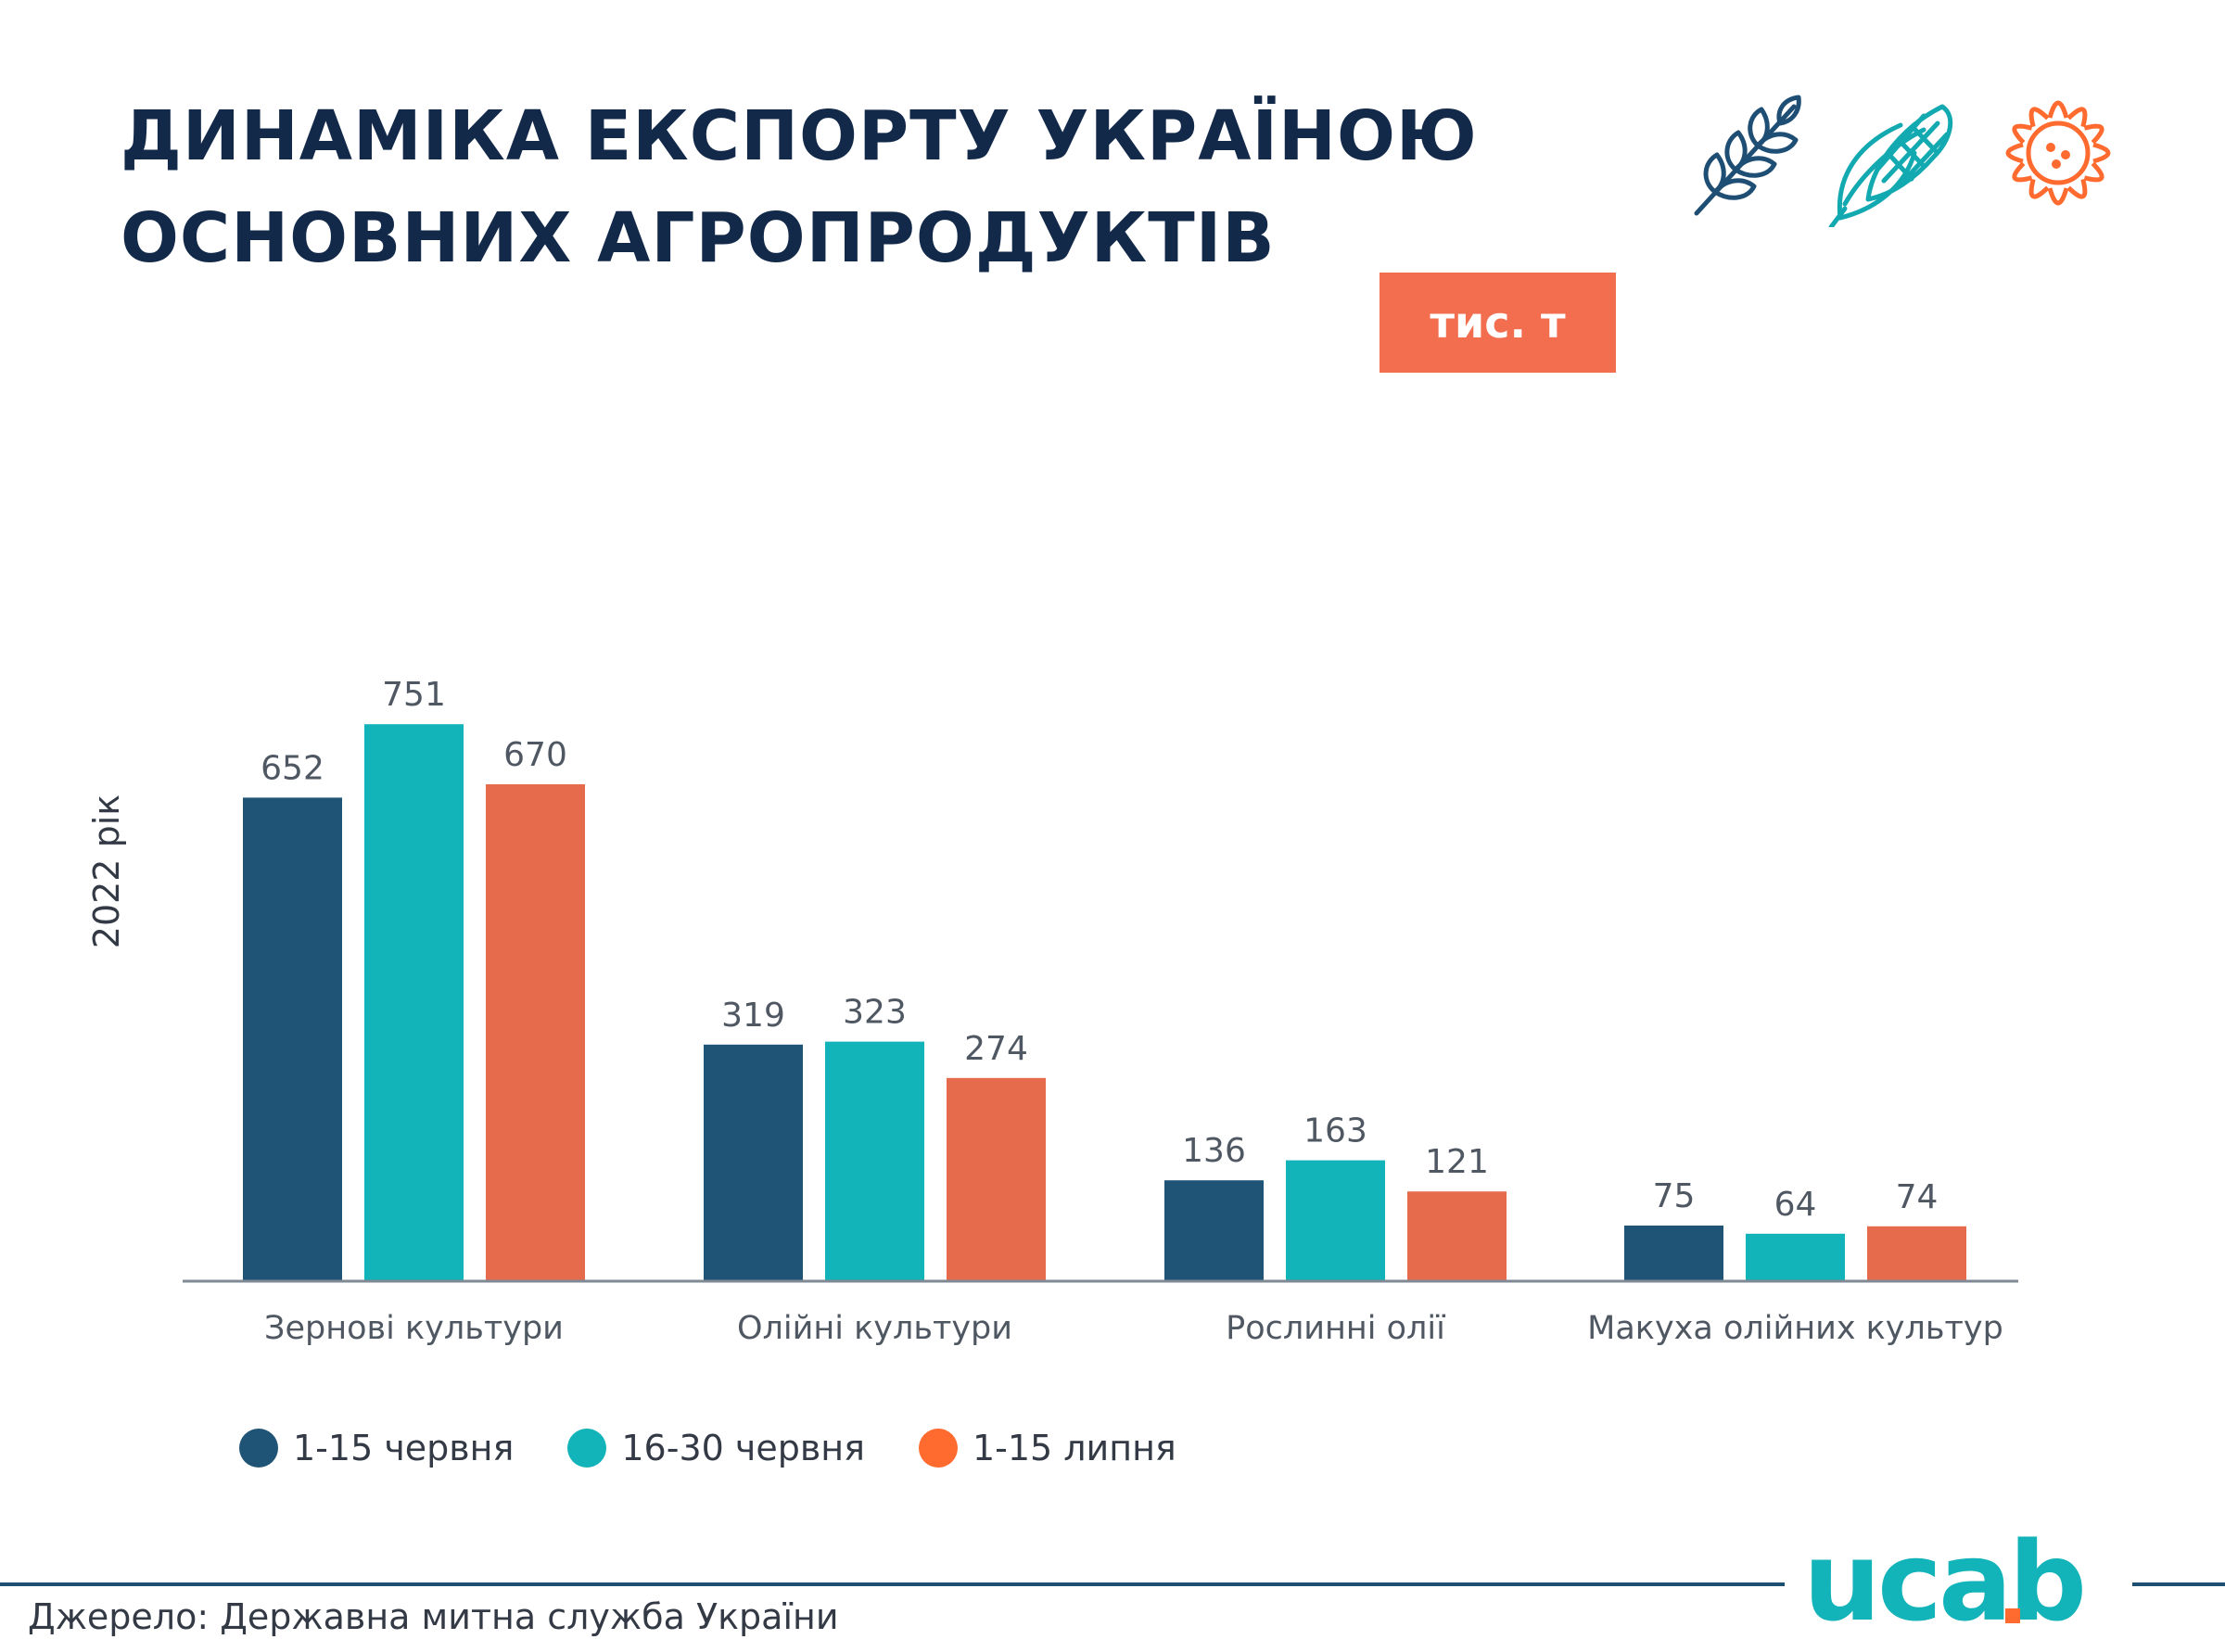 The height and width of the screenshot is (1652, 2225). I want to click on legend-item: 16-30 червня, so click(716, 1448).